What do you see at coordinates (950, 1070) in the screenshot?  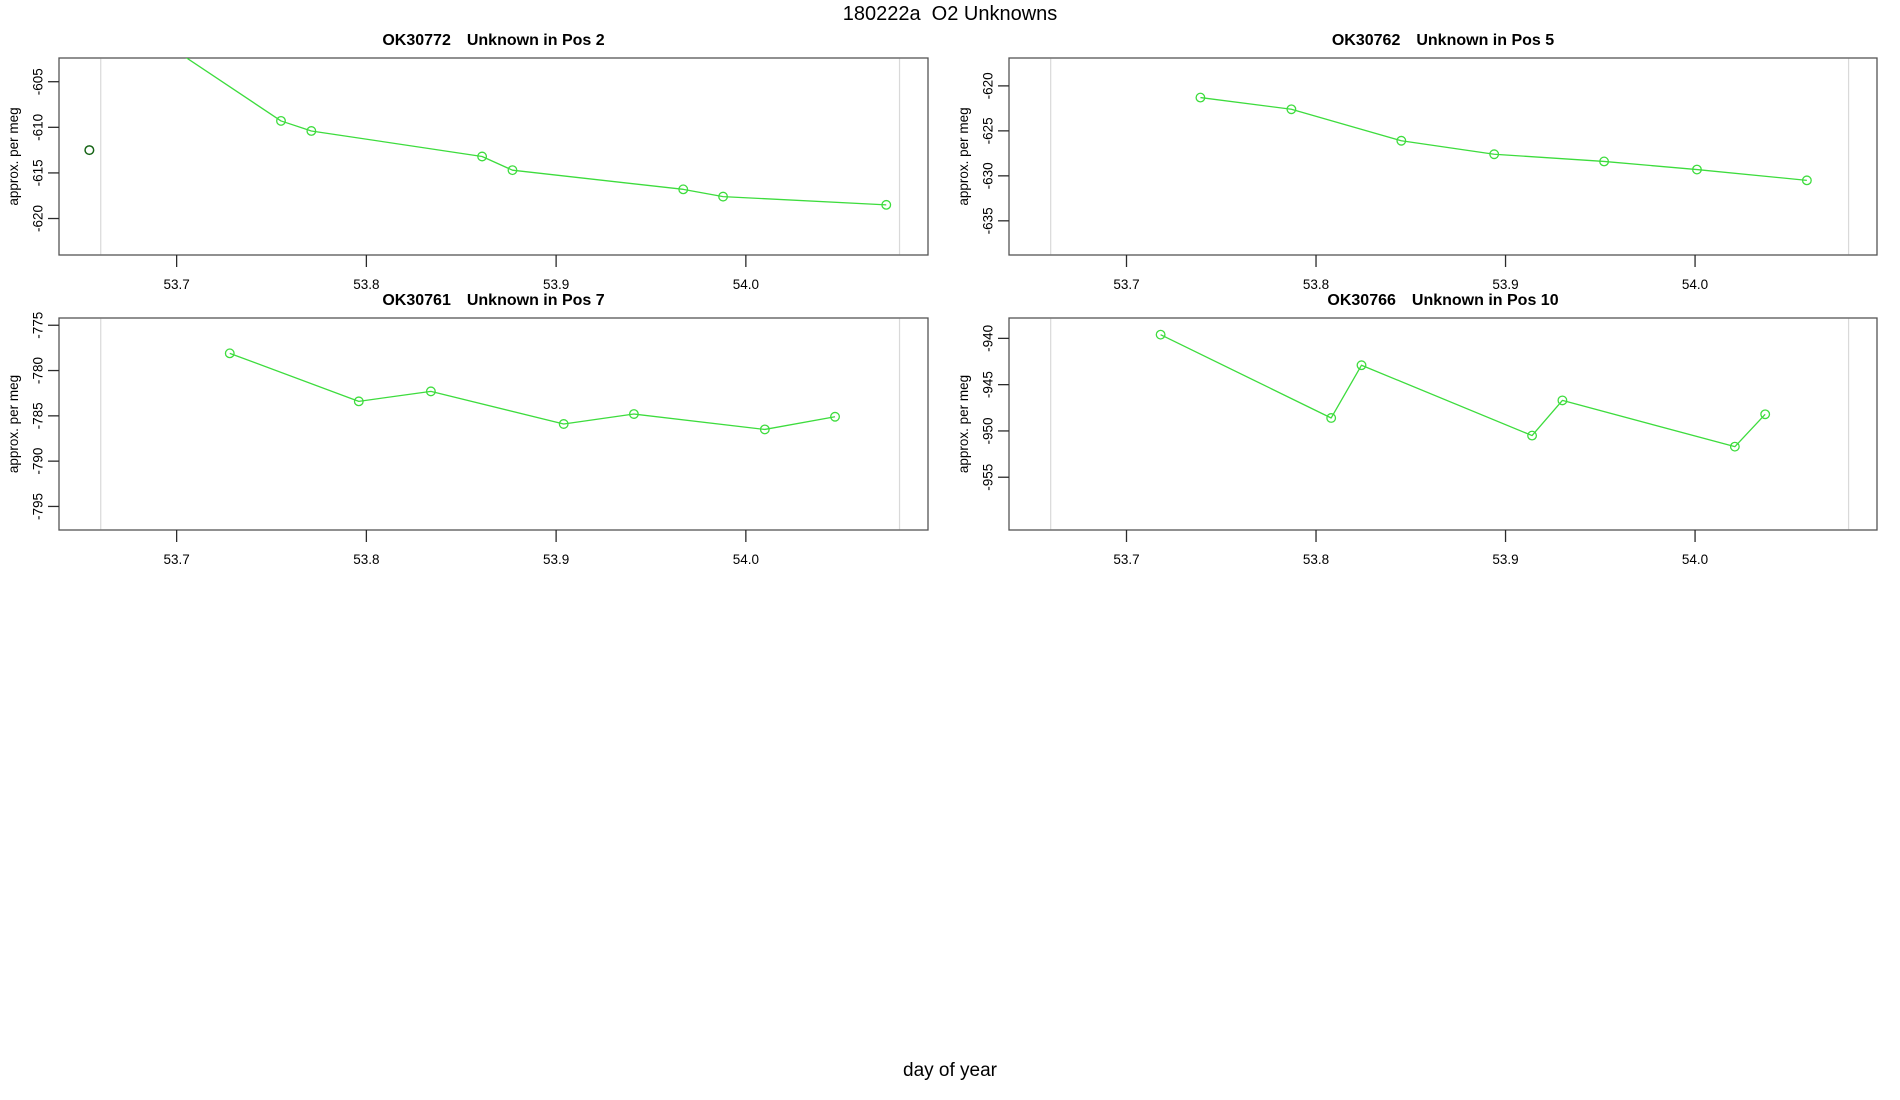 I see `x-axis-label: day of year` at bounding box center [950, 1070].